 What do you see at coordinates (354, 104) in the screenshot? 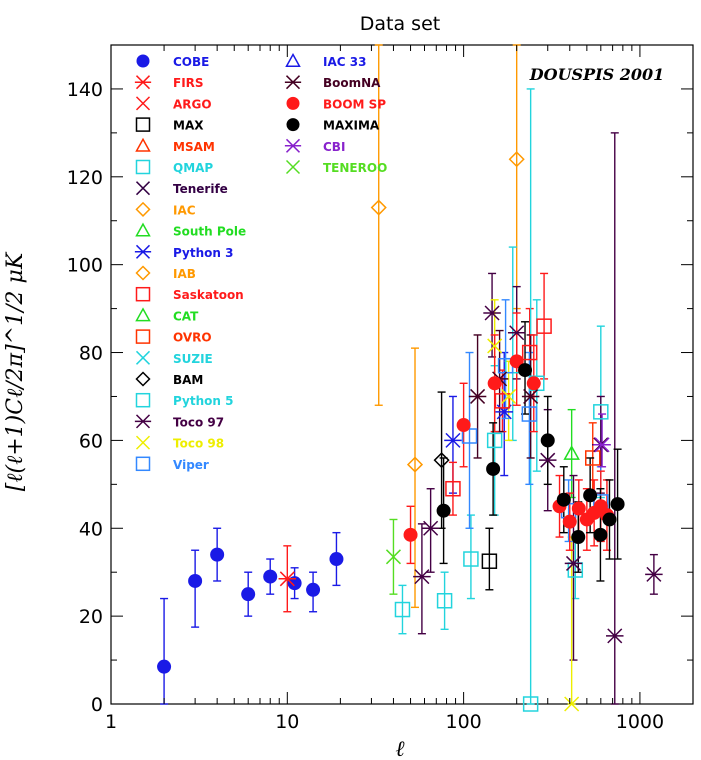
I see `legend-label: BOOM SP` at bounding box center [354, 104].